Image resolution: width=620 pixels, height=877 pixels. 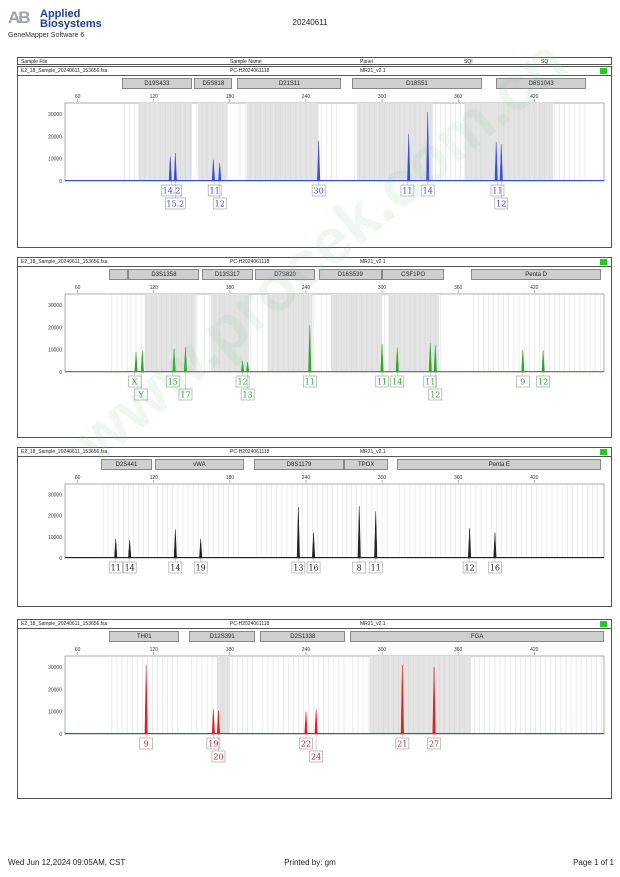 I want to click on locus-label: D3S1358, so click(x=164, y=274).